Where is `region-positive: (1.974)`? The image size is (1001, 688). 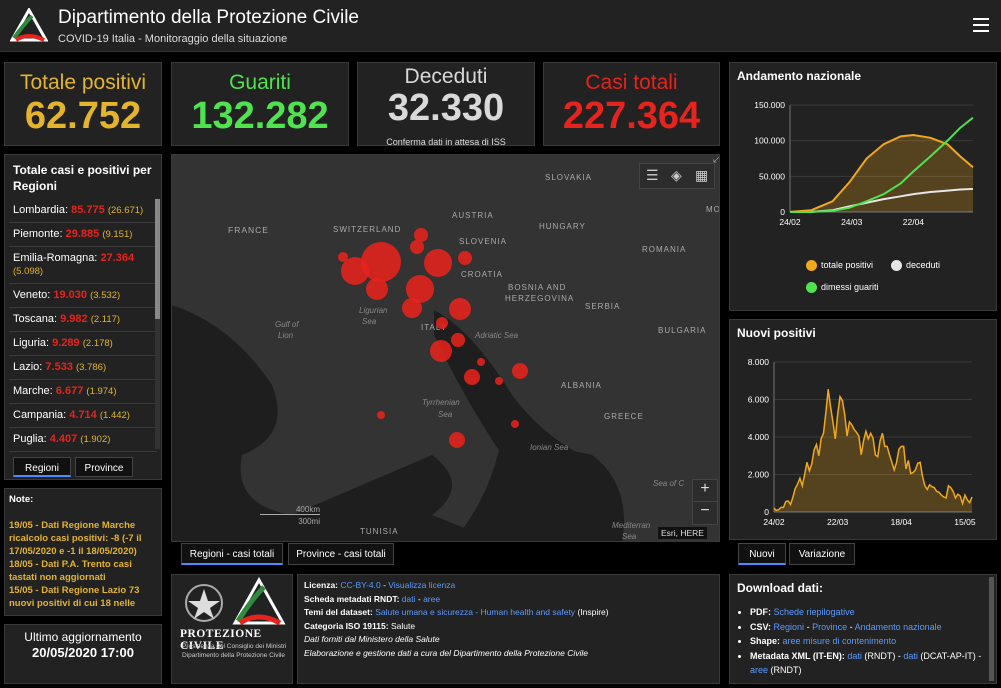
region-positive: (1.974) is located at coordinates (101, 391).